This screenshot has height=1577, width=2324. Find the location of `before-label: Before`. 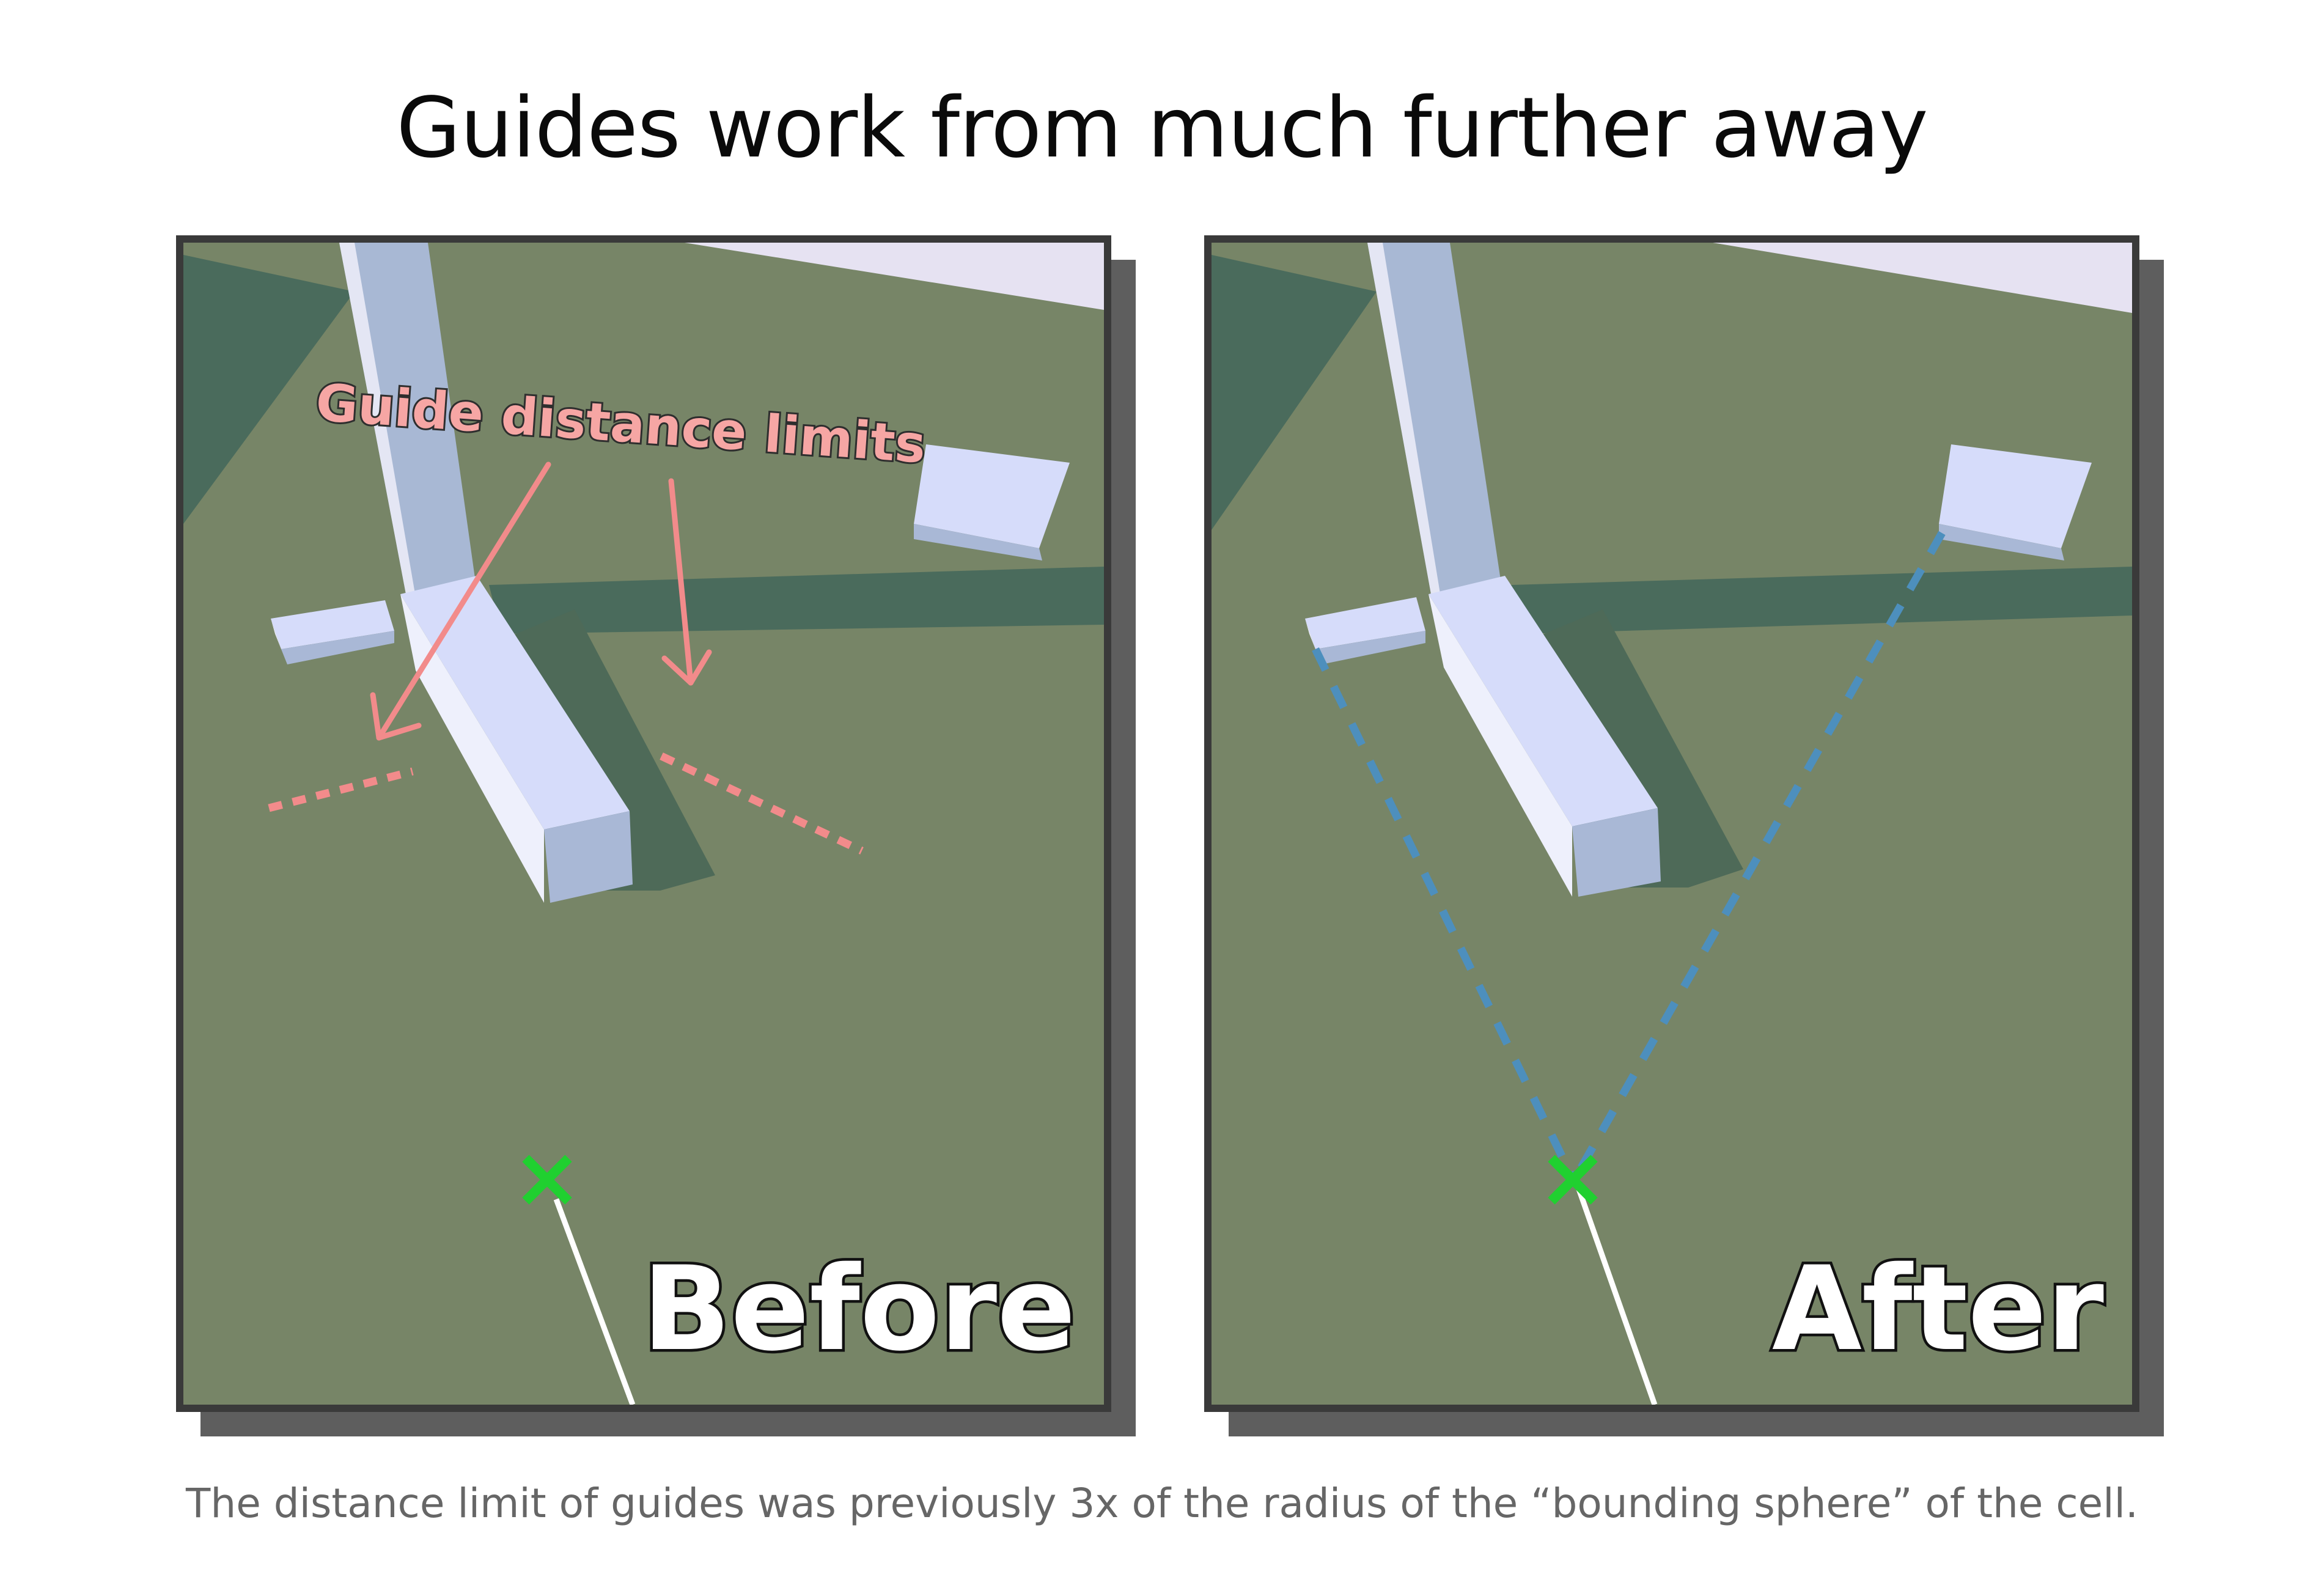

before-label: Before is located at coordinates (859, 1309).